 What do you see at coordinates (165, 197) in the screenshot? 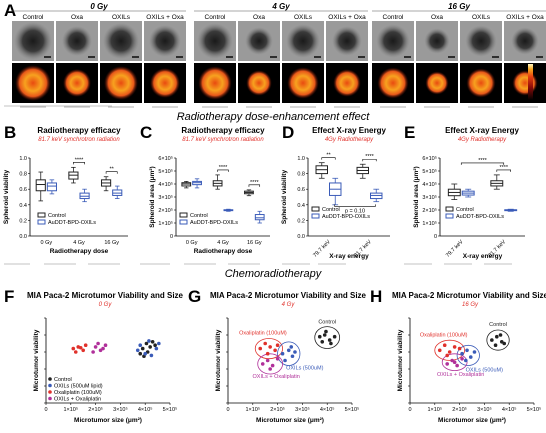
I see `y-tick-label: 3×10⁵` at bounding box center [165, 197].